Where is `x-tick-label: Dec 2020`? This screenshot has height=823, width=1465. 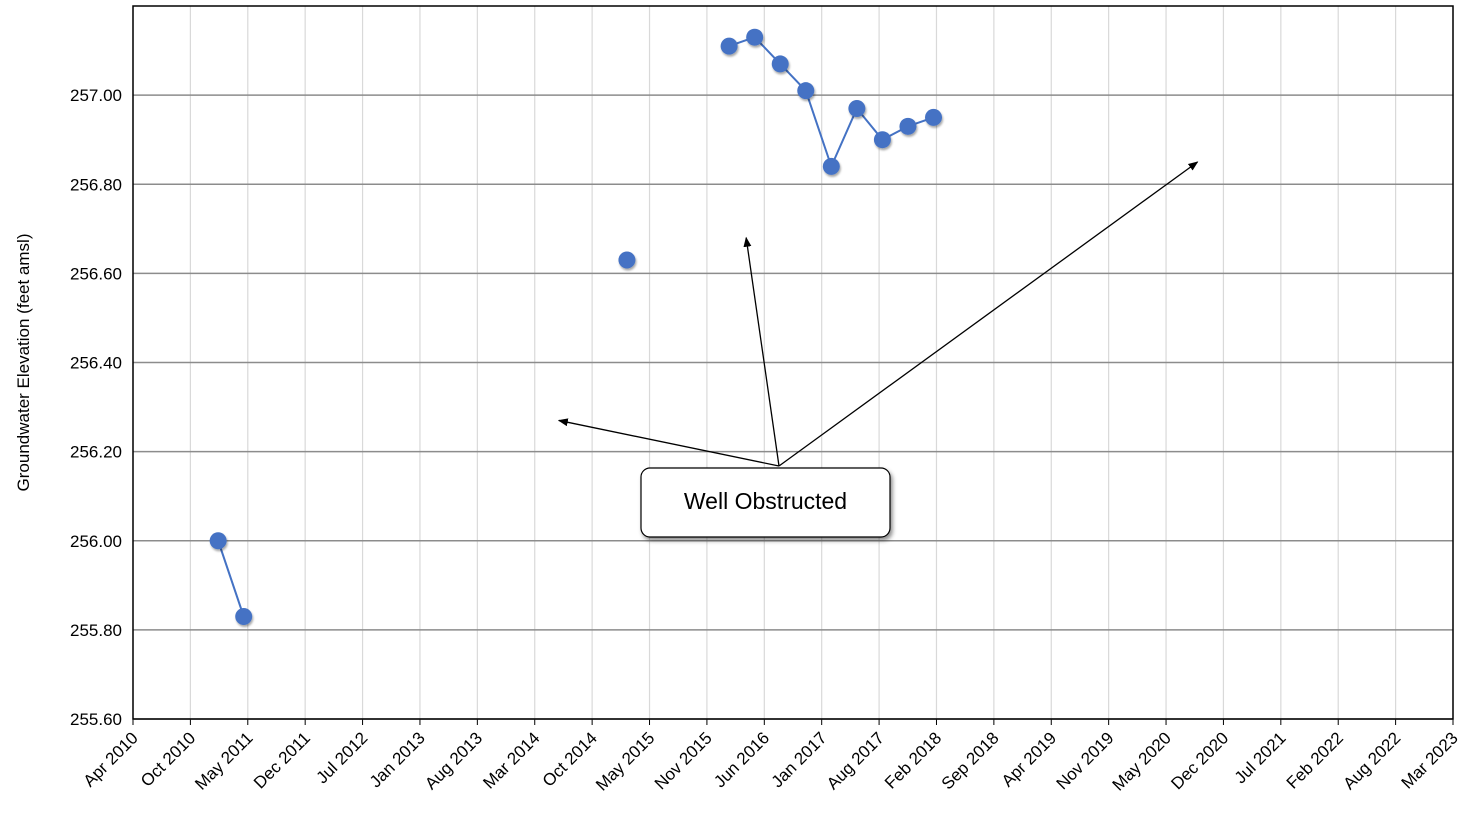 x-tick-label: Dec 2020 is located at coordinates (1199, 760).